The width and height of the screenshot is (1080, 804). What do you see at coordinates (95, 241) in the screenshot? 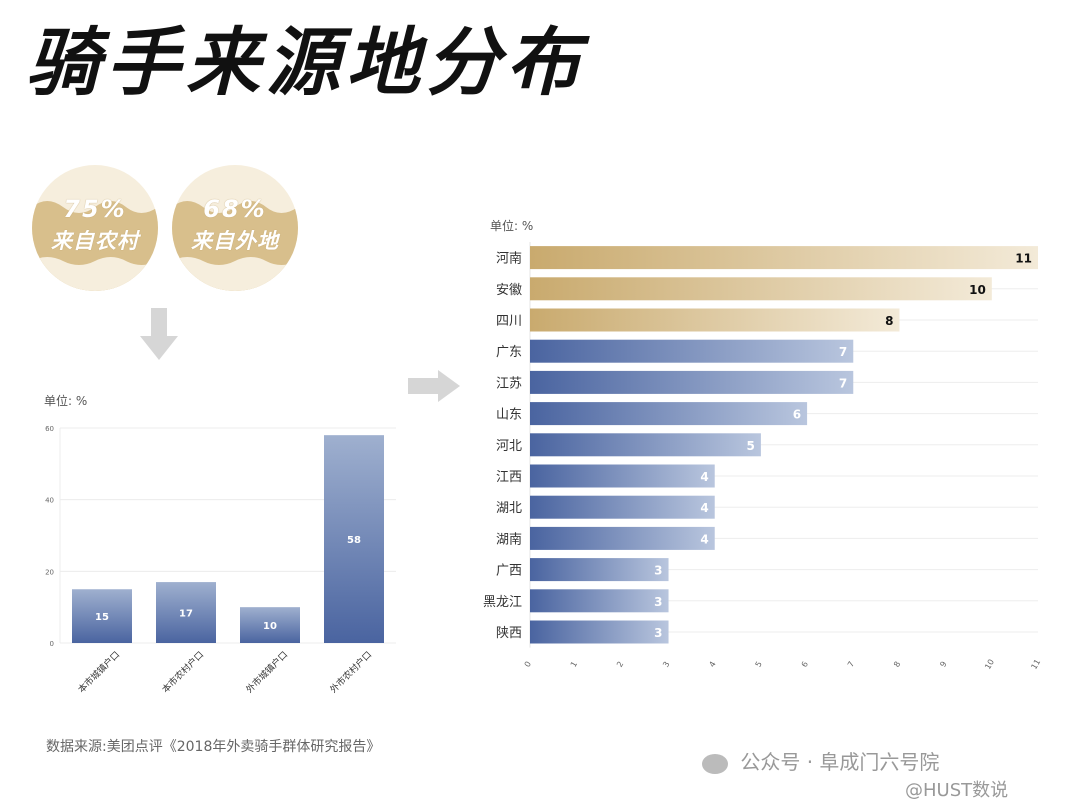
I see `badge-label: 来自农村` at bounding box center [95, 241].